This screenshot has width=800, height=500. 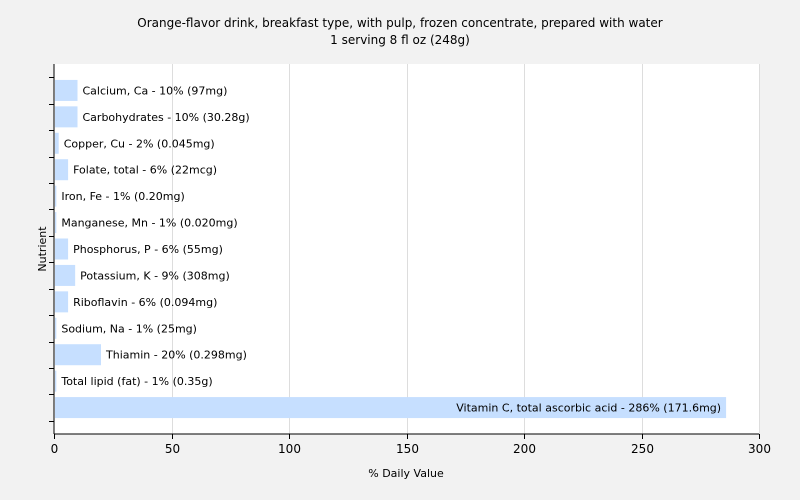 What do you see at coordinates (149, 223) in the screenshot?
I see `bar-label: Manganese, Mn - 1% (0.020mg)` at bounding box center [149, 223].